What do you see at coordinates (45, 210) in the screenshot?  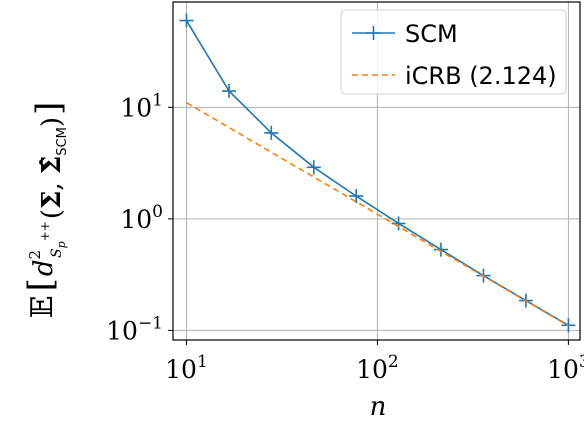 I see `y-axis-label: 𝔼[d2 Sp++(Σ, Σ̂SCM)]` at bounding box center [45, 210].